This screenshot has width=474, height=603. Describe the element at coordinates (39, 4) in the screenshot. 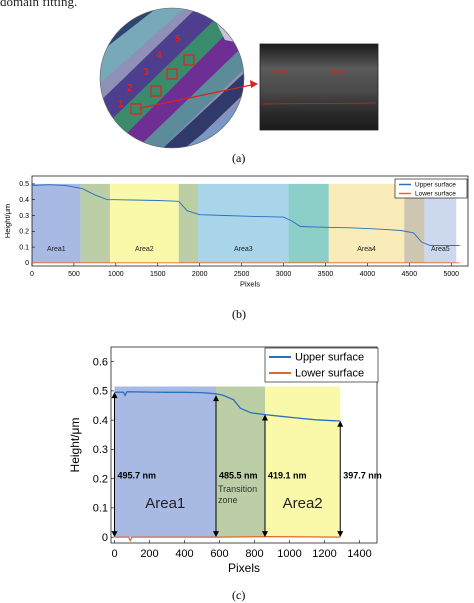

I see `caption-fragment: domain fitting.` at that location.